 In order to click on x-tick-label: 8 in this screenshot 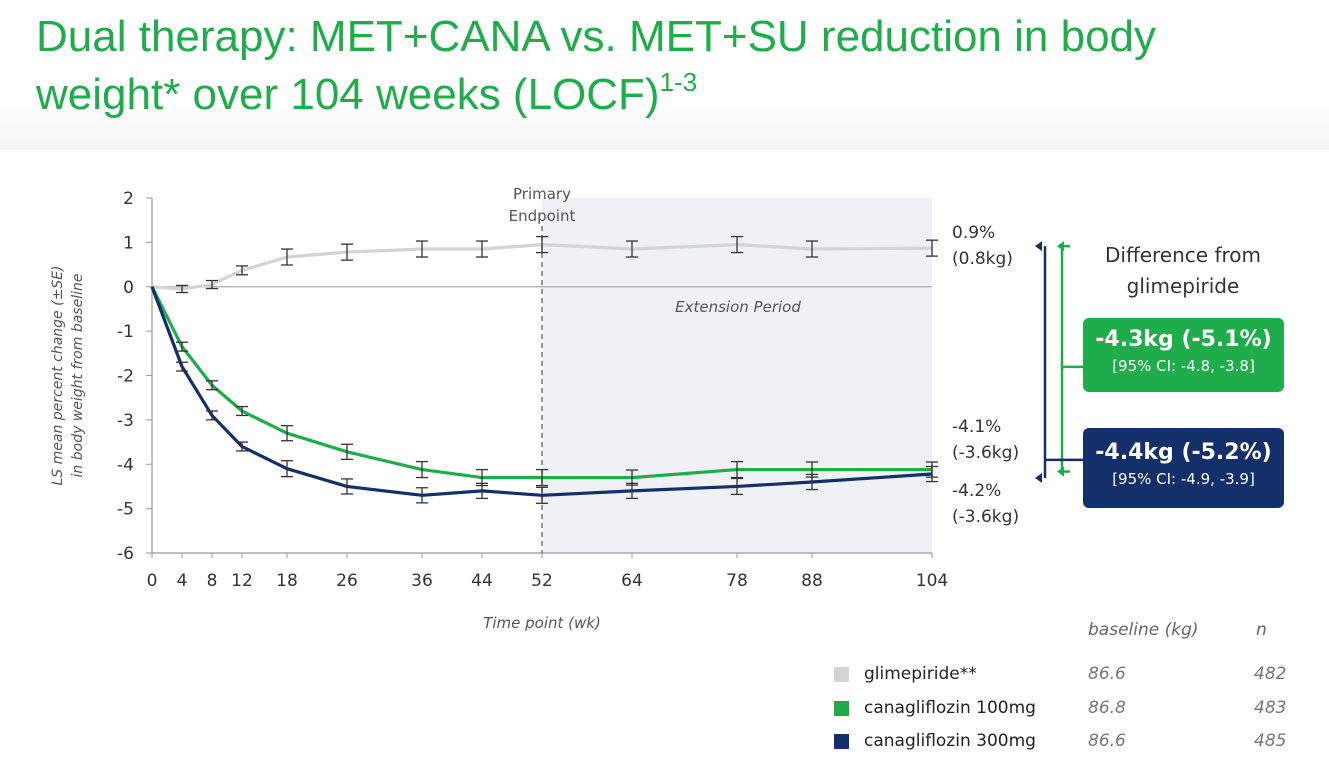, I will do `click(212, 581)`.